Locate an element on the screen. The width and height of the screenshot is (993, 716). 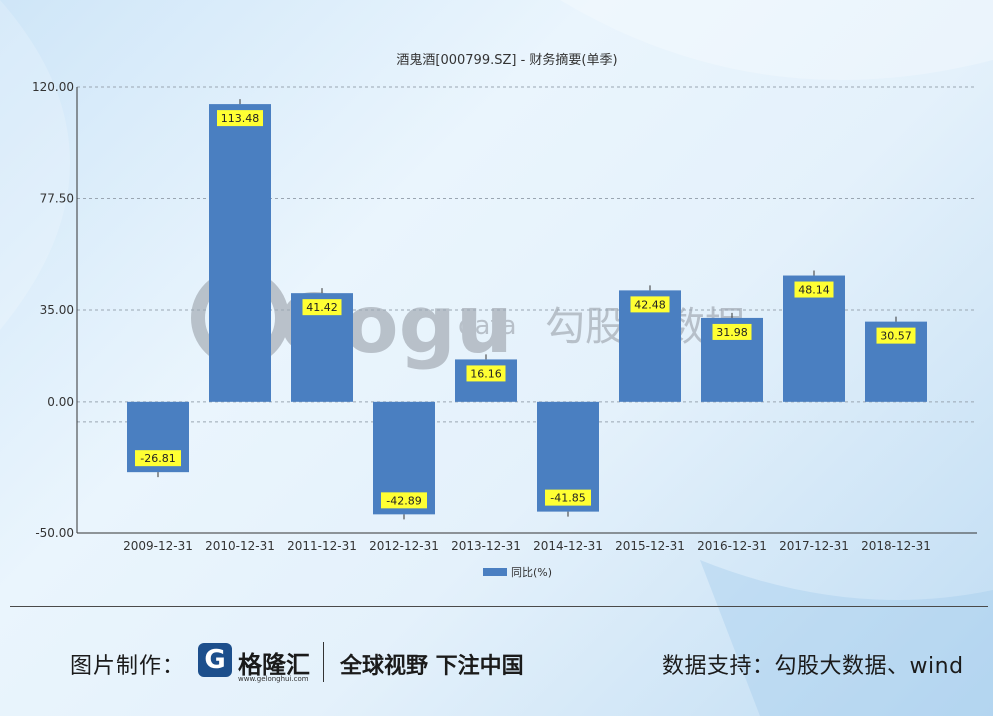
value-label: -41.85 is located at coordinates (567, 498).